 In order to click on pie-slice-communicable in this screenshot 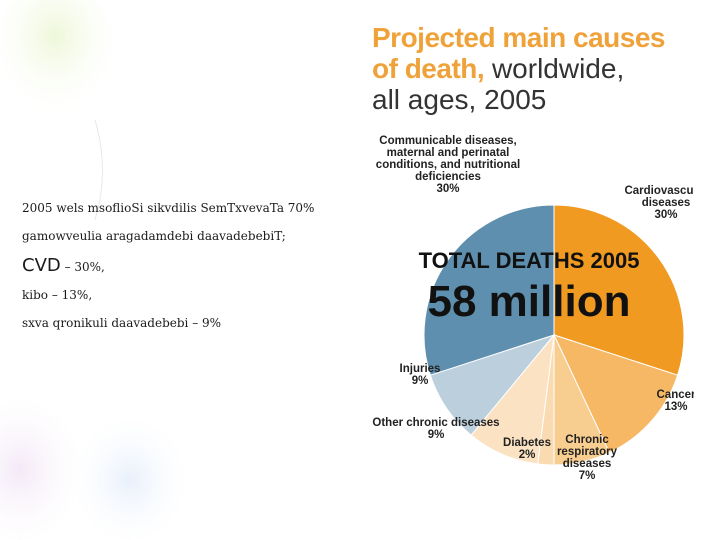, I will do `click(489, 290)`.